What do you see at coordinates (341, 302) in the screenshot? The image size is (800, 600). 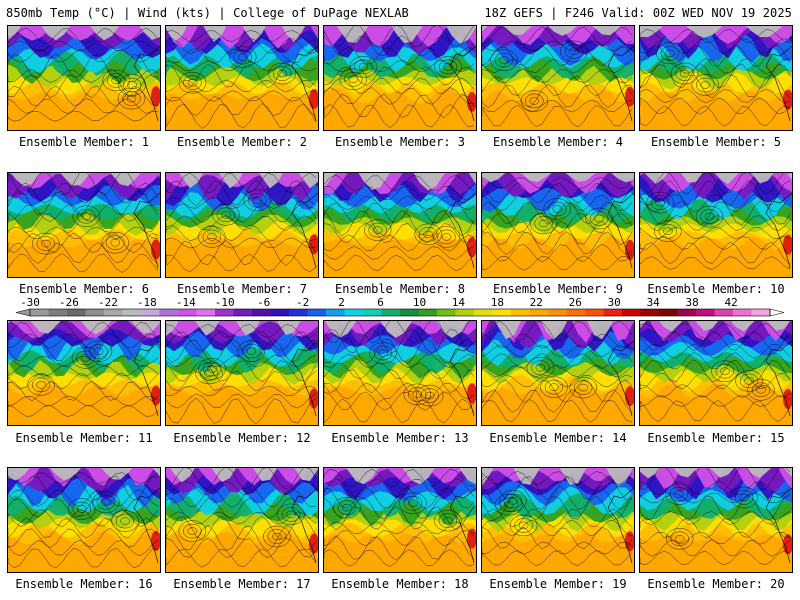 I see `colorbar-tick-label: 2` at bounding box center [341, 302].